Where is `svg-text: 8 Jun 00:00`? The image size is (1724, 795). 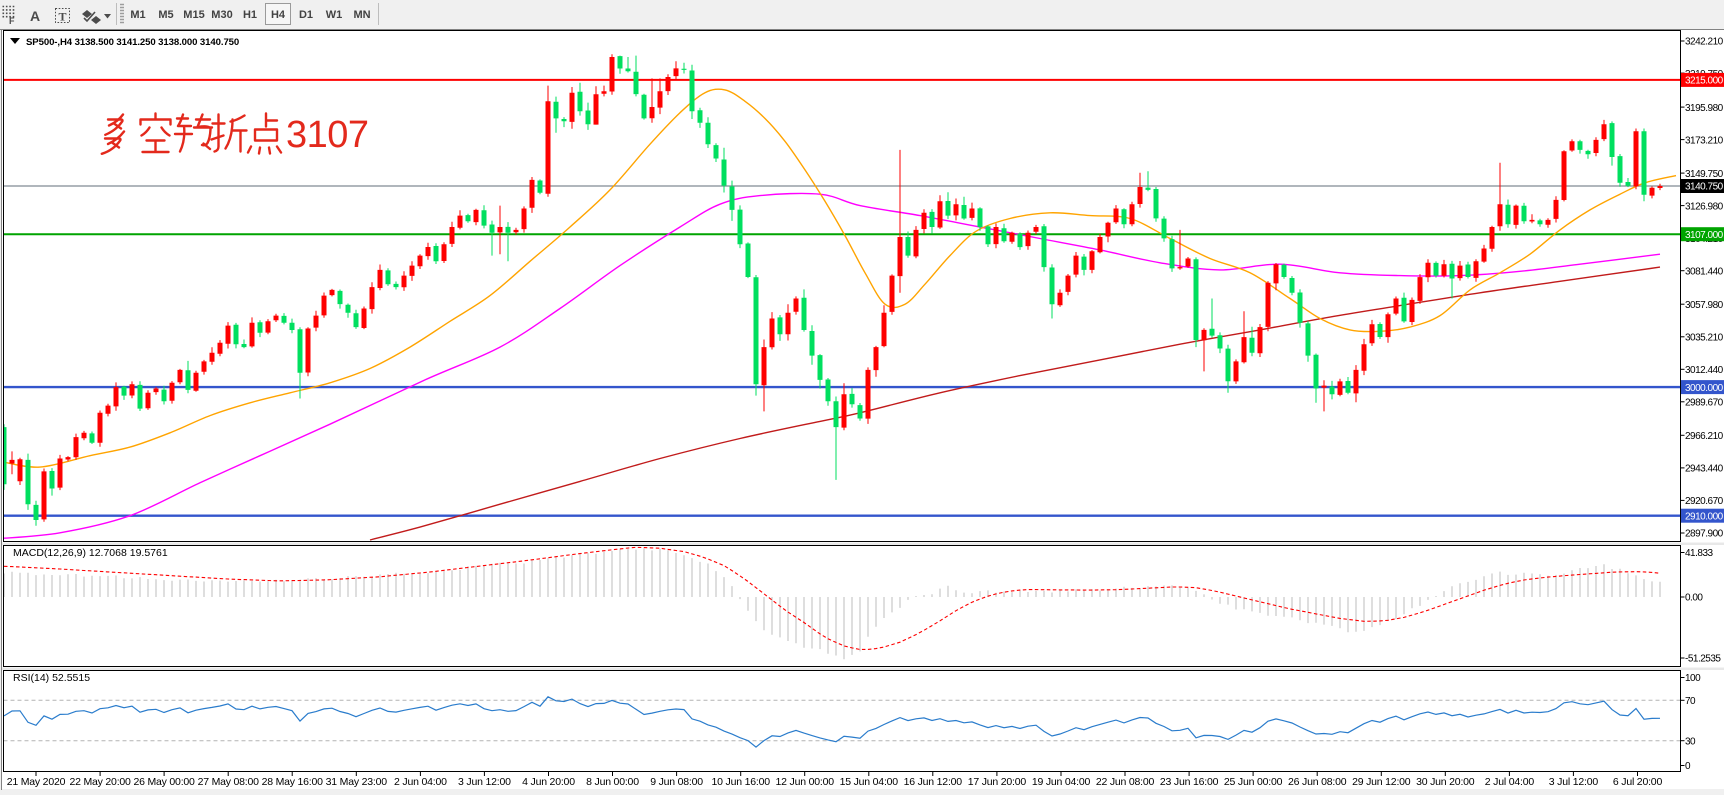
svg-text: 8 Jun 00:00 is located at coordinates (612, 782).